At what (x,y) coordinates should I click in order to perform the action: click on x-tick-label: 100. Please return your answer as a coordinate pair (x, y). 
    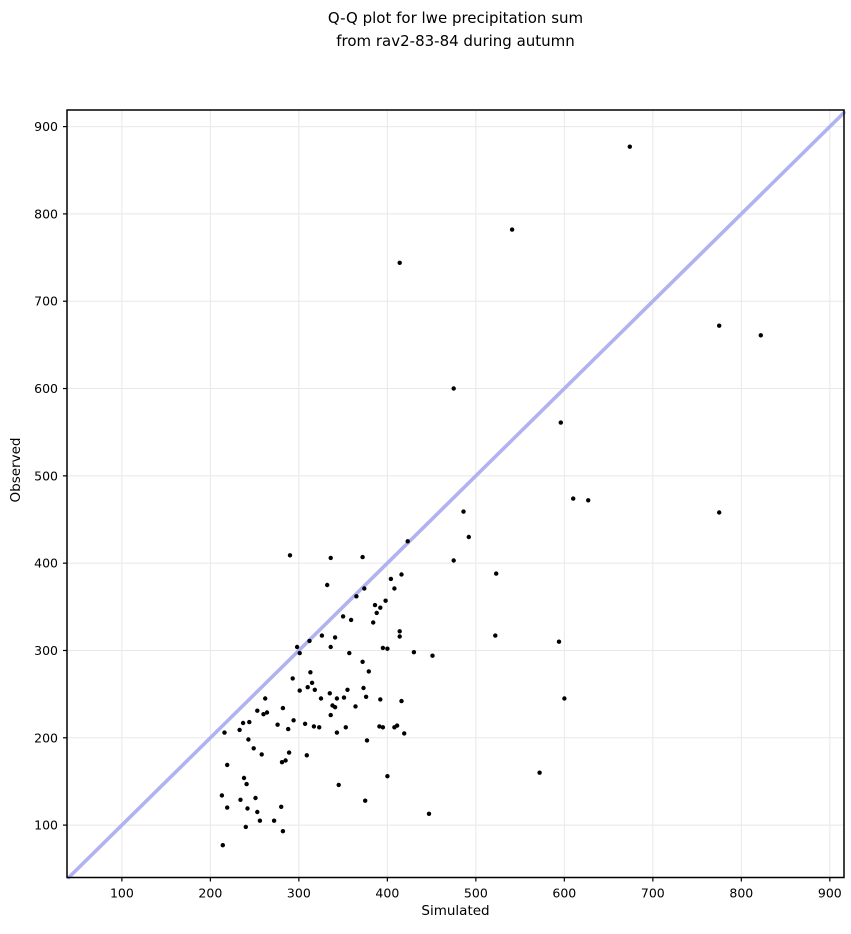
    Looking at the image, I should click on (122, 893).